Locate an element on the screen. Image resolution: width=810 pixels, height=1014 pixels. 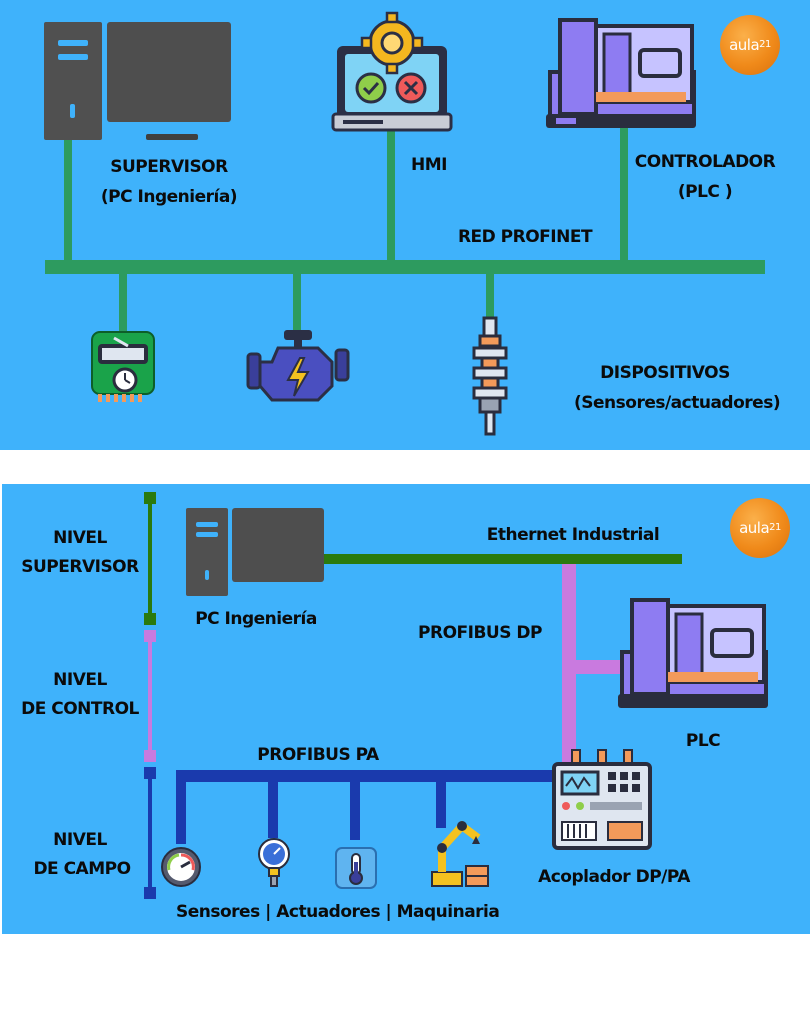
level-marker-field-top is located at coordinates (150, 773).